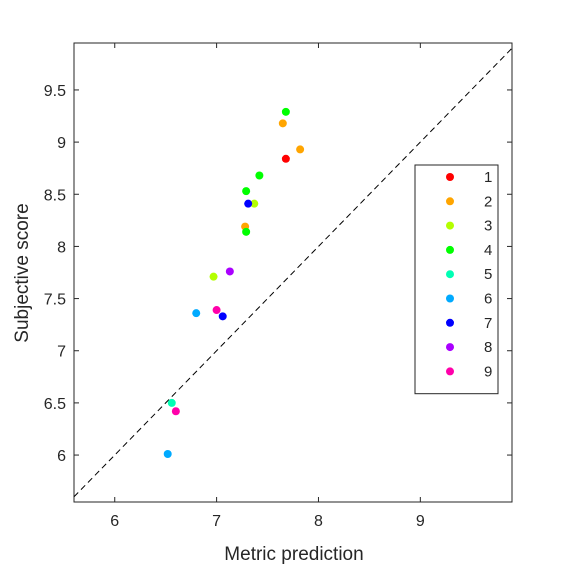 The image size is (567, 567). Describe the element at coordinates (61, 143) in the screenshot. I see `y-tick-label: 9` at that location.